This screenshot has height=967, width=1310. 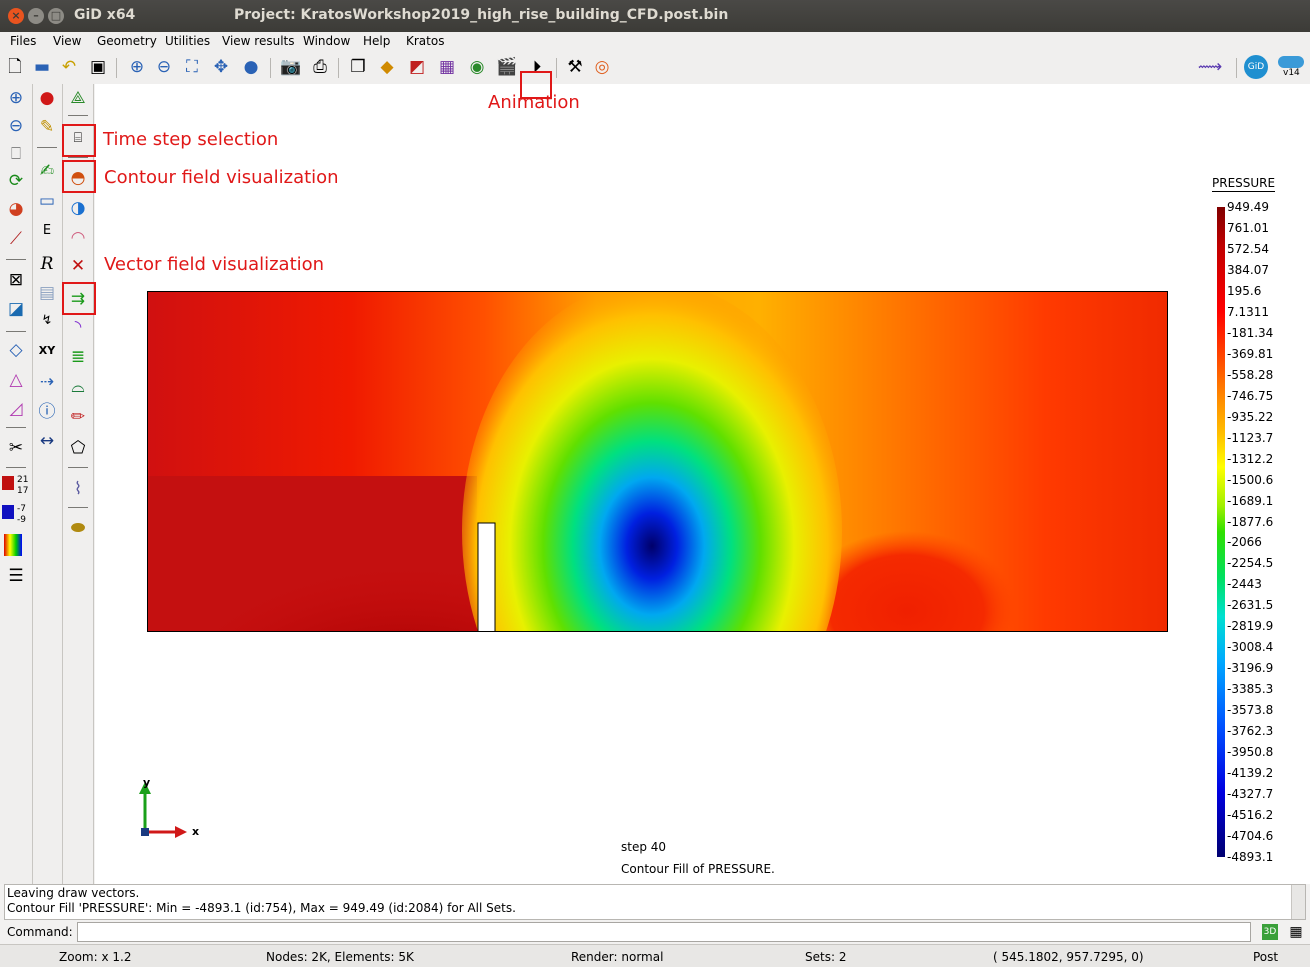 I want to click on tools-icon: ⚒, so click(x=575, y=67).